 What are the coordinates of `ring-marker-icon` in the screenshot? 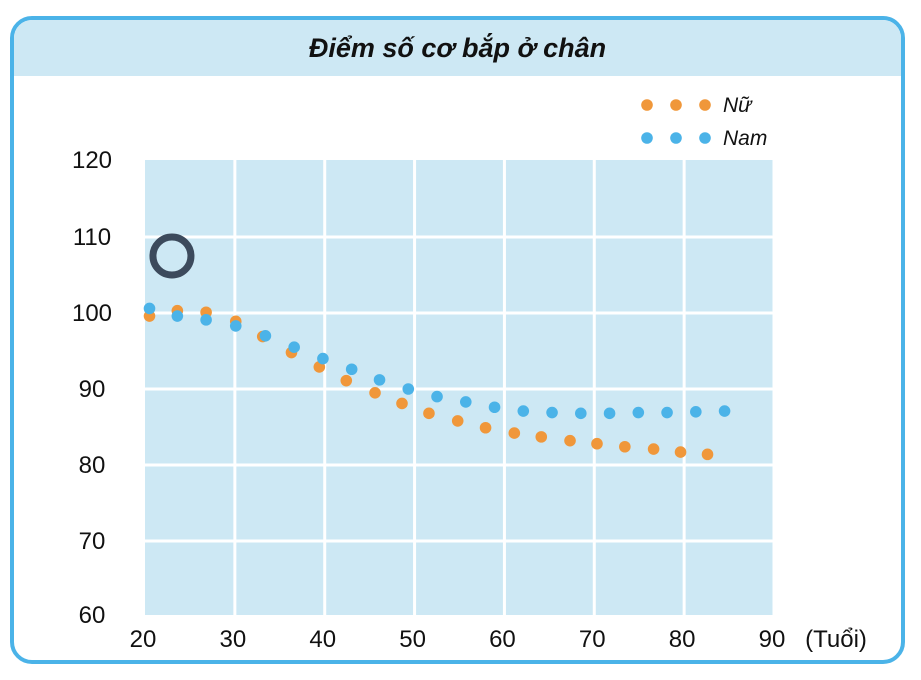 It's located at (172, 256).